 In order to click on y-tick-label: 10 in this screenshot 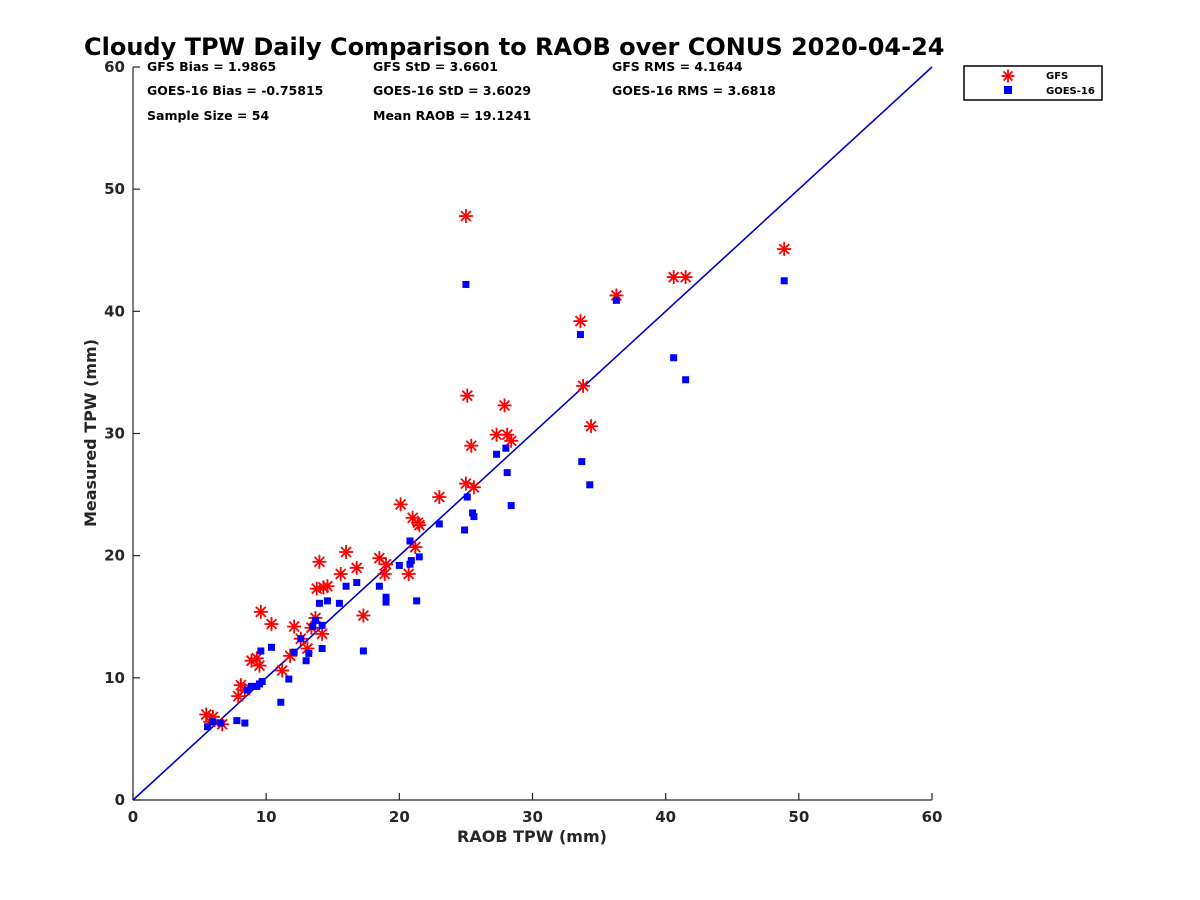, I will do `click(114, 678)`.